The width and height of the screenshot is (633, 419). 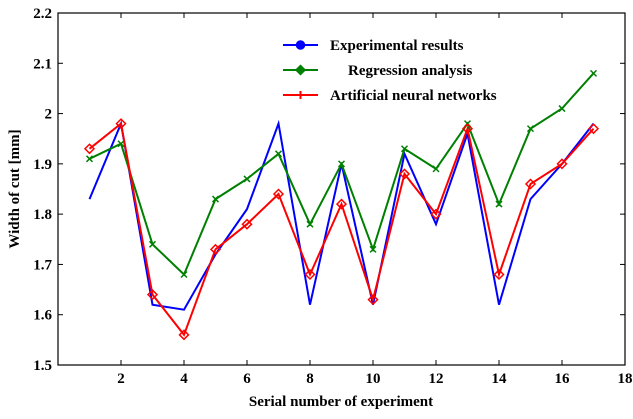 I want to click on legend-label: Regression analysis, so click(x=410, y=71).